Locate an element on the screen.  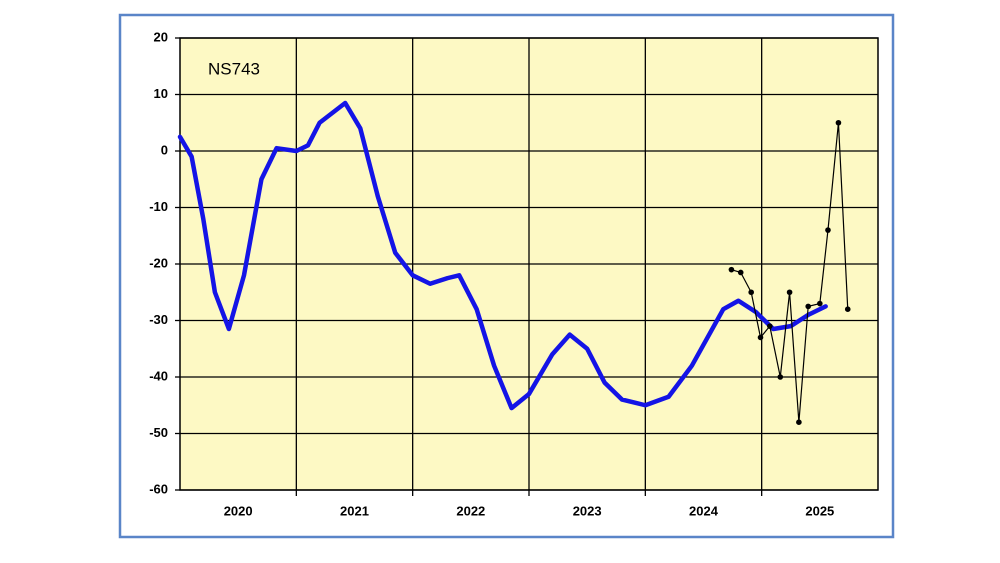
x-tick-label: 2022 is located at coordinates (470, 510).